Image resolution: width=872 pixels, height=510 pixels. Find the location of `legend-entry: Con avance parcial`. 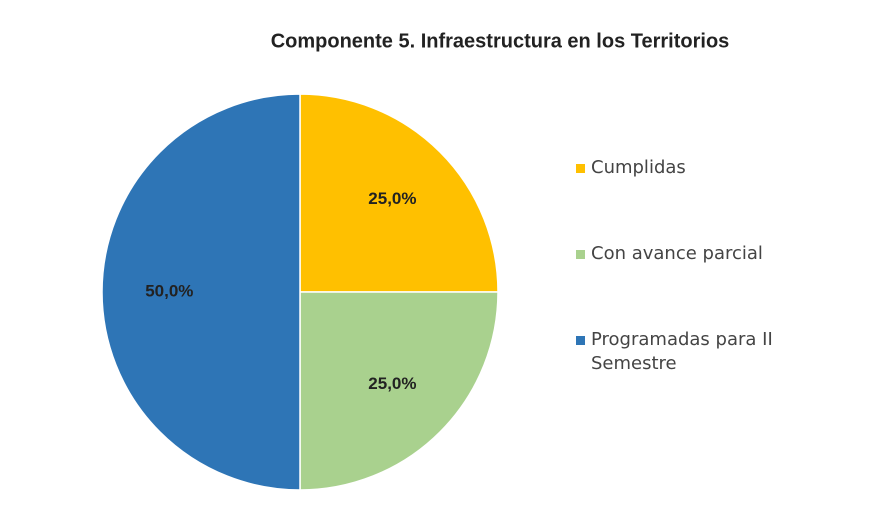

legend-entry: Con avance parcial is located at coordinates (706, 254).